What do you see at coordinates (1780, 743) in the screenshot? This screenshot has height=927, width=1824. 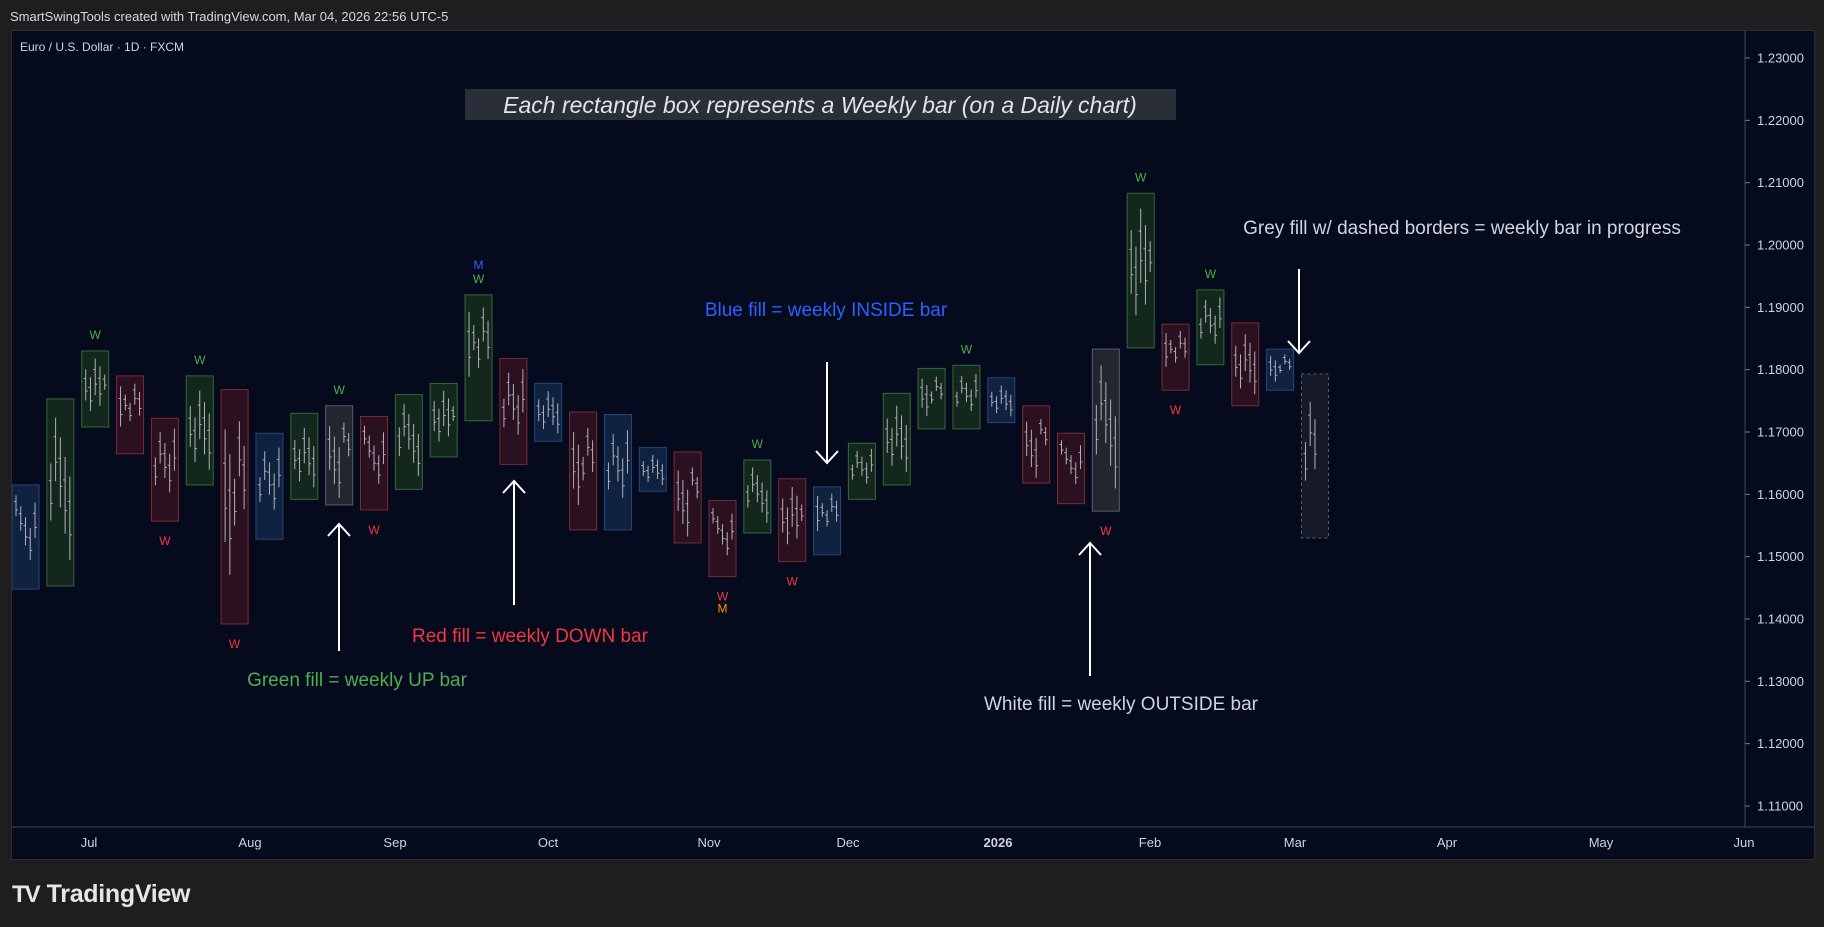 I see `price-tick-label: 1.12000` at bounding box center [1780, 743].